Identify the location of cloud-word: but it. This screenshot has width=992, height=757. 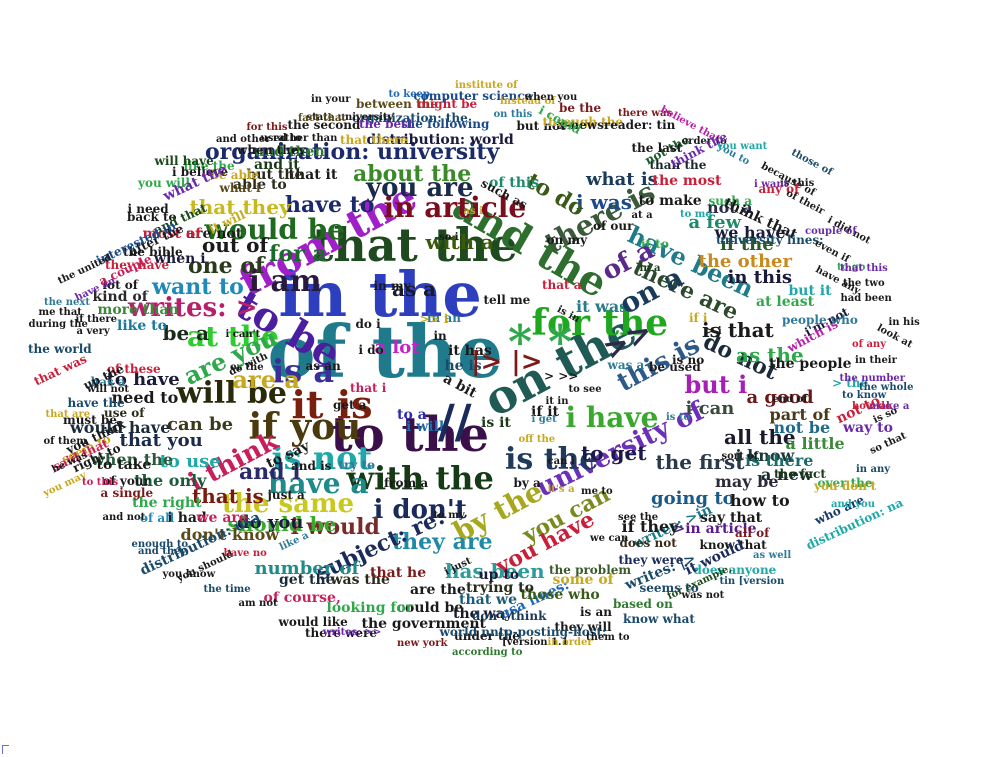
(810, 291).